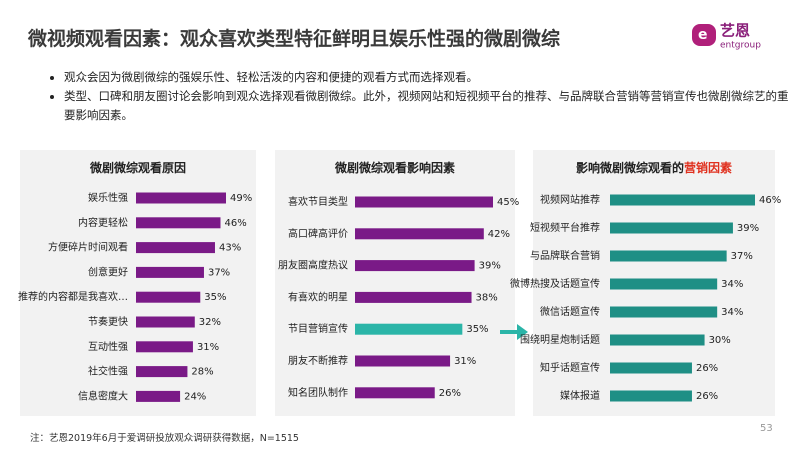  What do you see at coordinates (514, 332) in the screenshot?
I see `arrow` at bounding box center [514, 332].